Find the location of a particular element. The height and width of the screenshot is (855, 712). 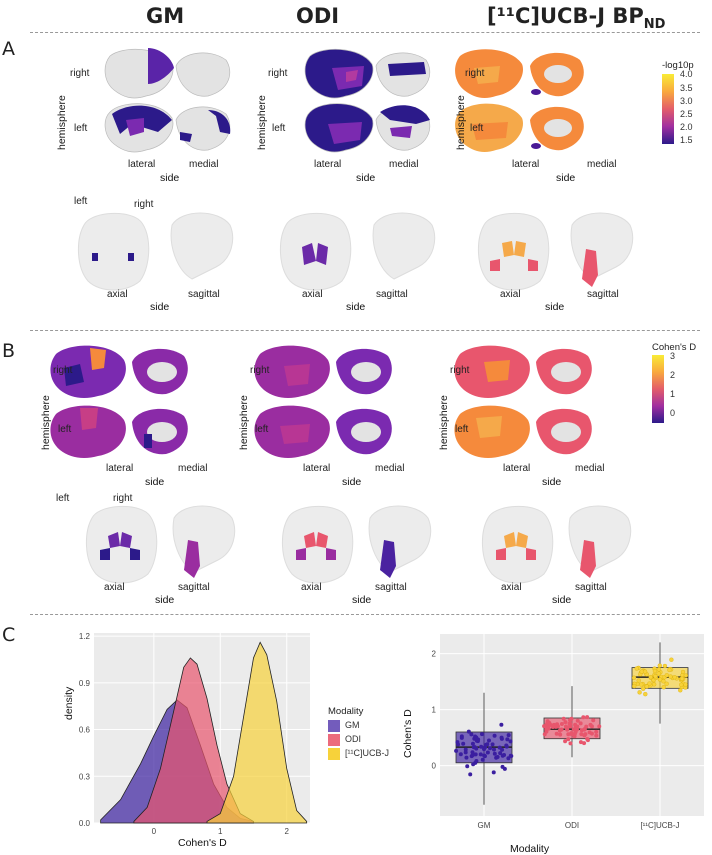

label-side-ucb-sub-b: side is located at coordinates (562, 600).